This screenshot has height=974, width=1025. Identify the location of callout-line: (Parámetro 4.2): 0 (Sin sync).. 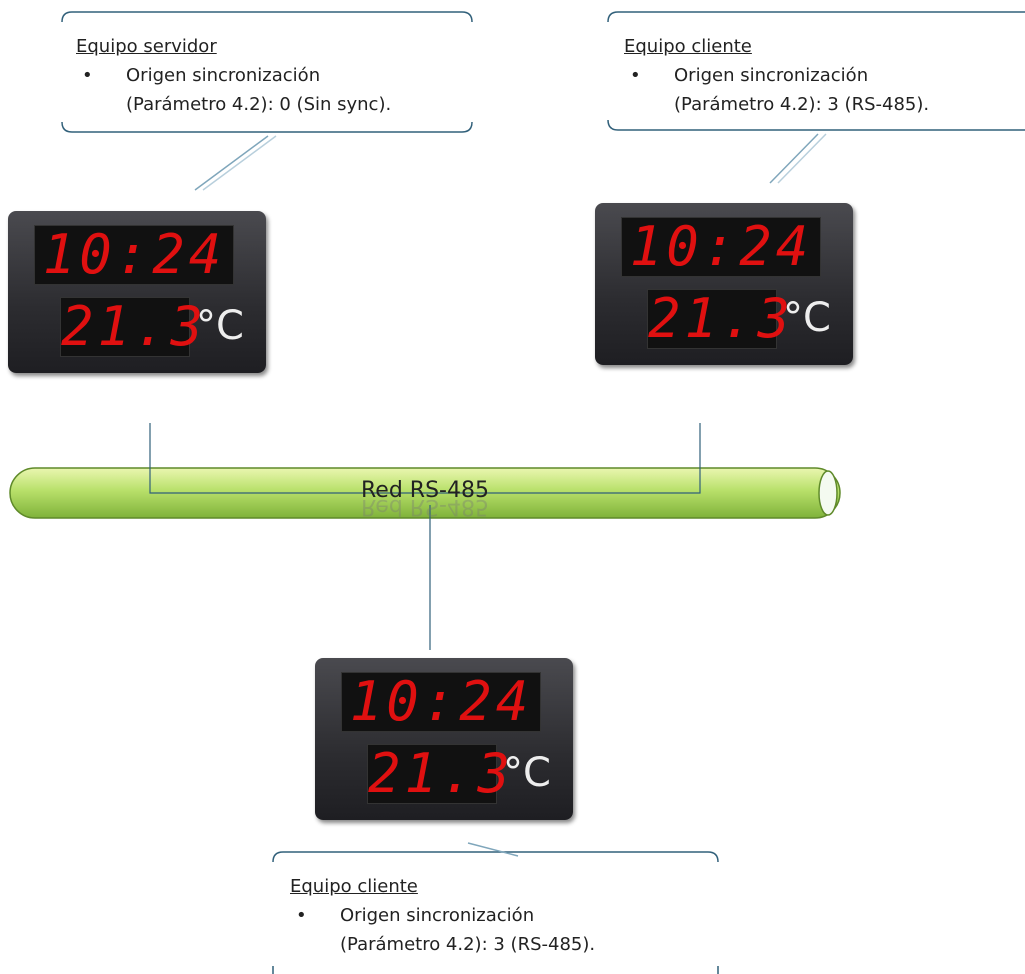
(259, 104).